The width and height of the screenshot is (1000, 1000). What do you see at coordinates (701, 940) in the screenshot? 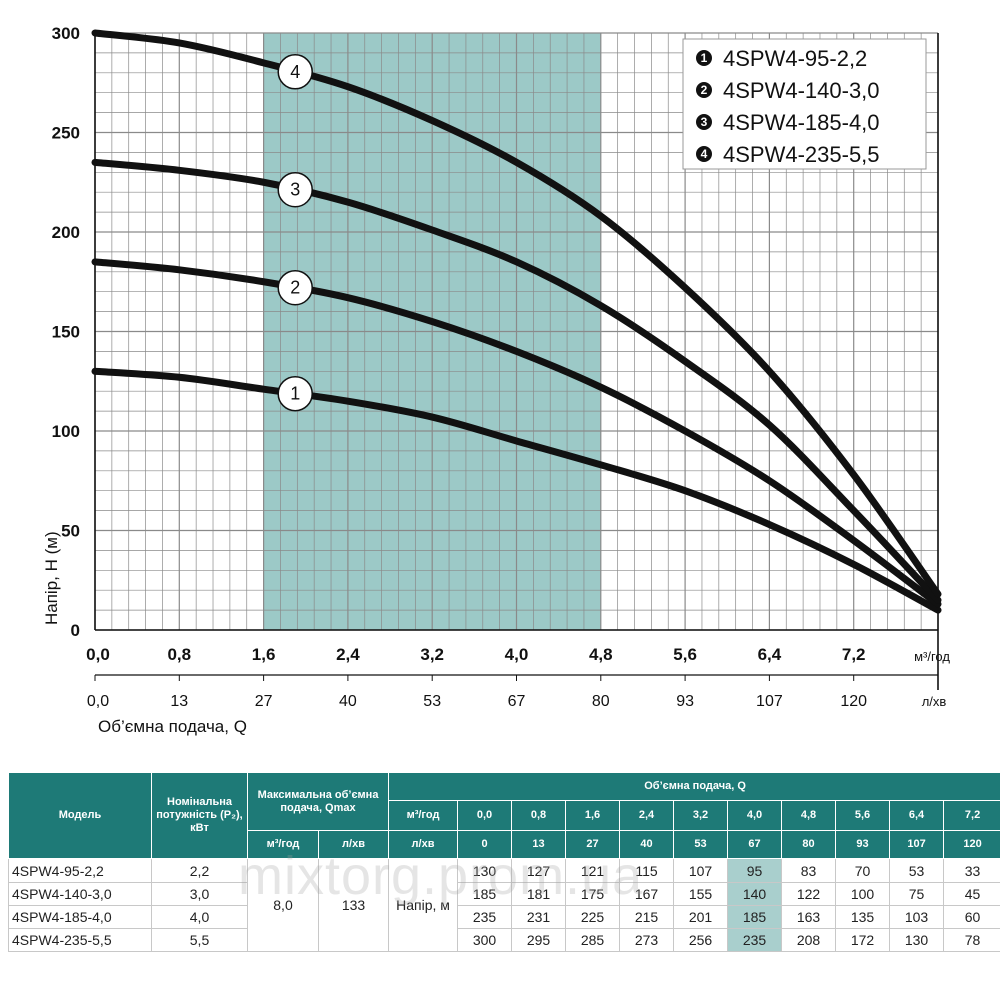
I see `head-value-cell: 256` at bounding box center [701, 940].